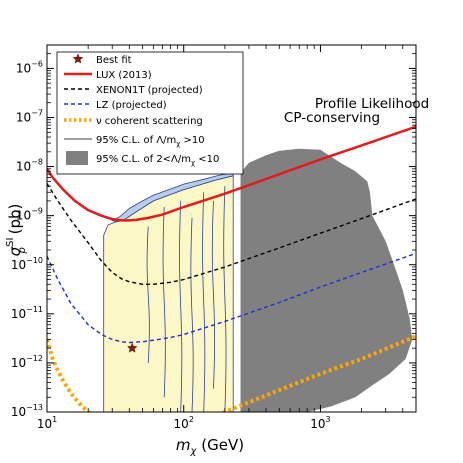 The width and height of the screenshot is (463, 463). What do you see at coordinates (184, 423) in the screenshot?
I see `x-tick-label: 10²` at bounding box center [184, 423].